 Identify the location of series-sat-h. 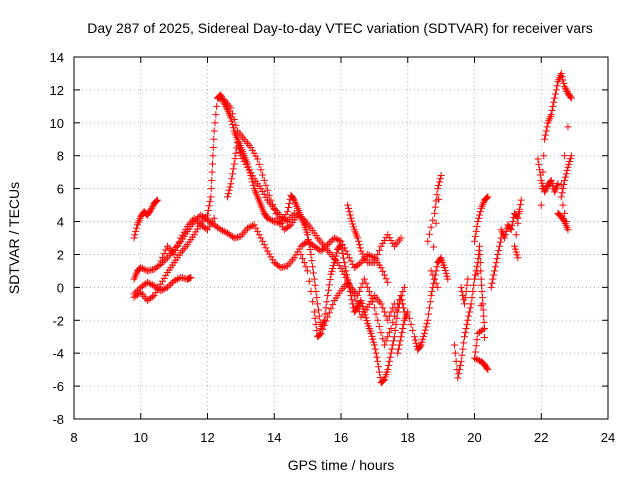
(347, 295).